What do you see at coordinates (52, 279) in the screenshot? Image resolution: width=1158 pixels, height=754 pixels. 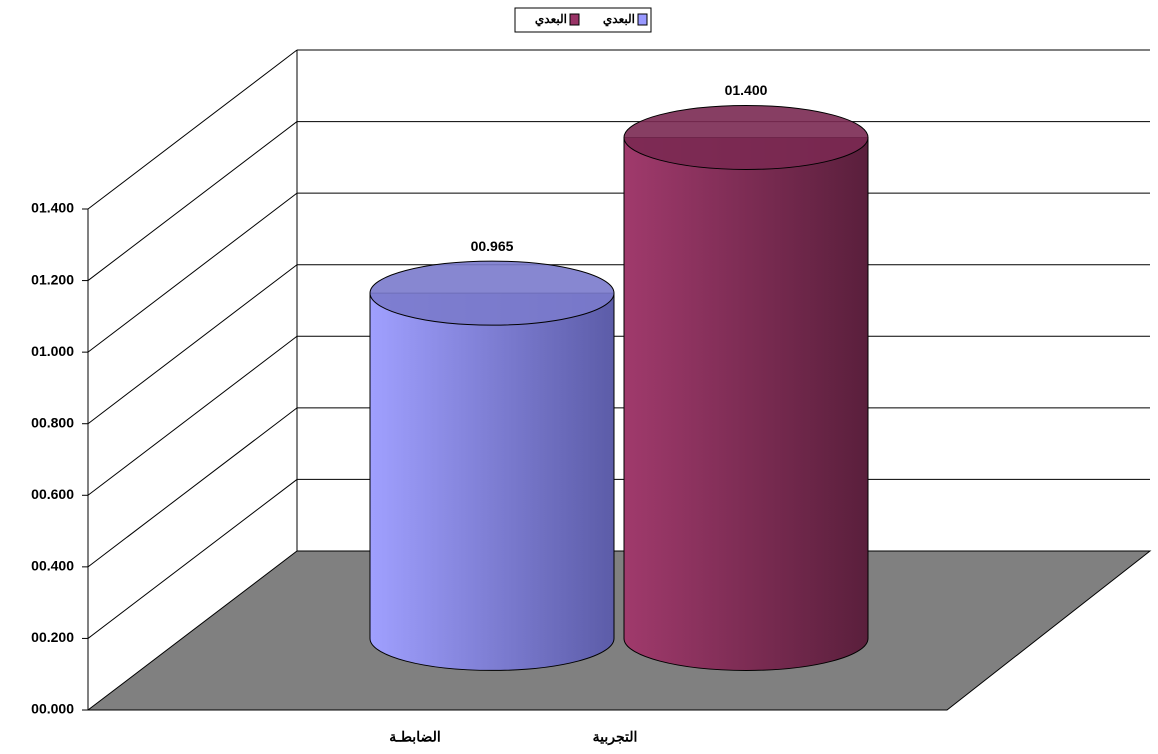 I see `y-tick-label: 01.200` at bounding box center [52, 279].